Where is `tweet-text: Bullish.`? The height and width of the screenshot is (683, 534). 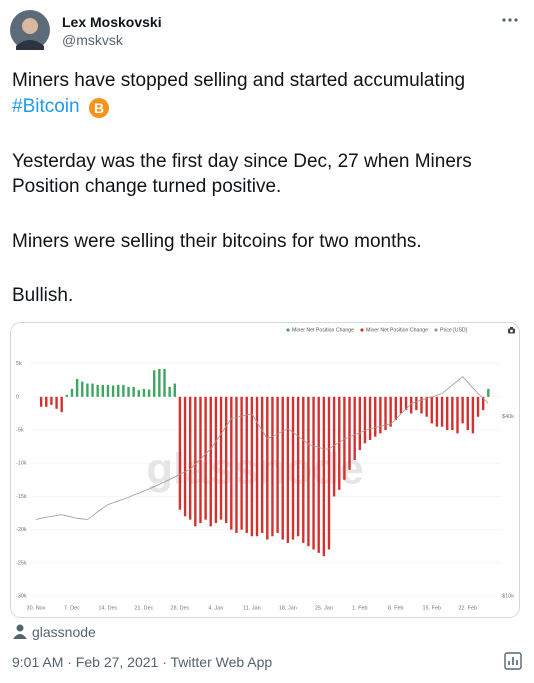
tweet-text: Bullish. is located at coordinates (43, 295).